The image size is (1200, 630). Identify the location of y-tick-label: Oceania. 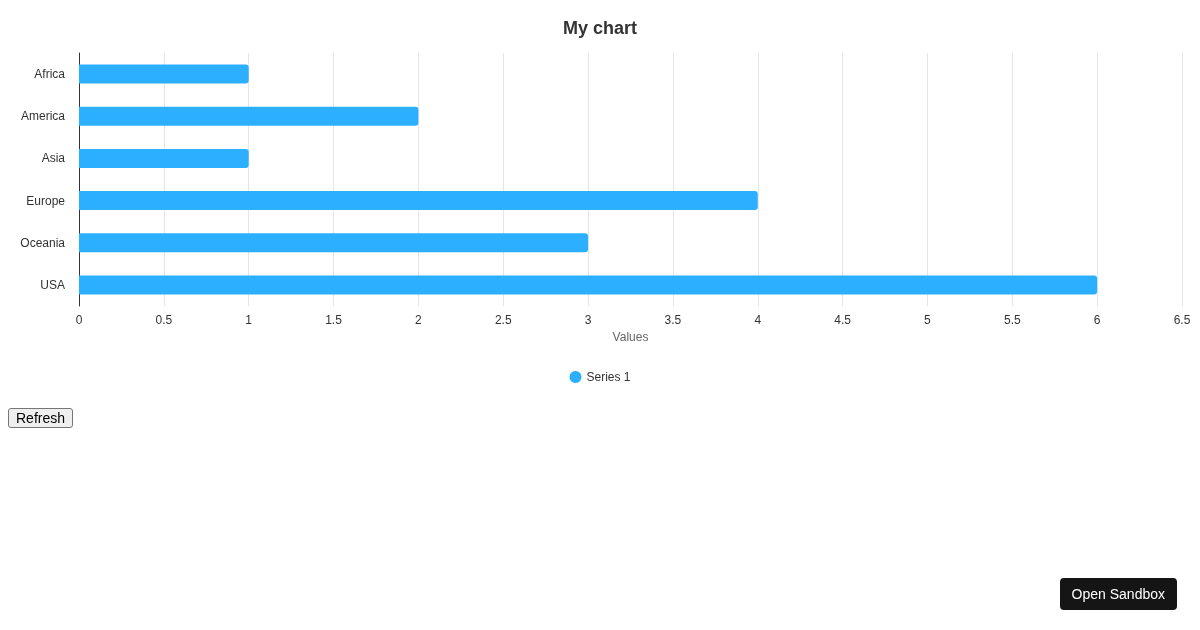
(43, 242).